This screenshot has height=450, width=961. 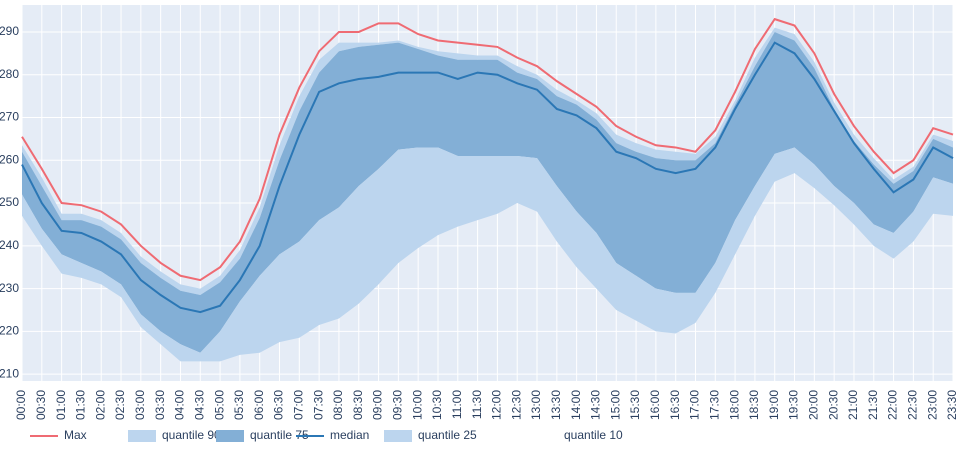 I want to click on y-tick-label: 270, so click(x=9, y=117).